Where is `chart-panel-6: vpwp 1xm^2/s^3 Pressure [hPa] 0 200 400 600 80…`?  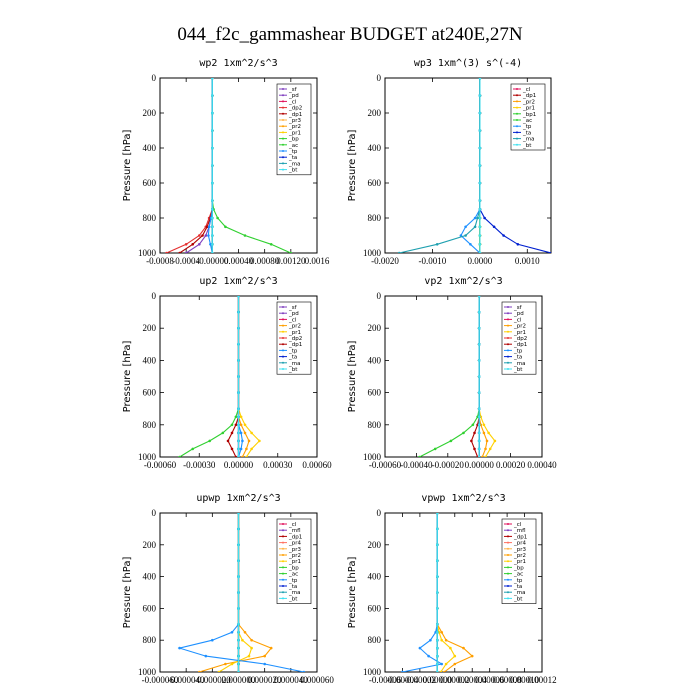
chart-panel-6: vpwp 1xm^2/s^3 Pressure [hPa] 0 200 400 600 80… is located at coordinates (452, 589).